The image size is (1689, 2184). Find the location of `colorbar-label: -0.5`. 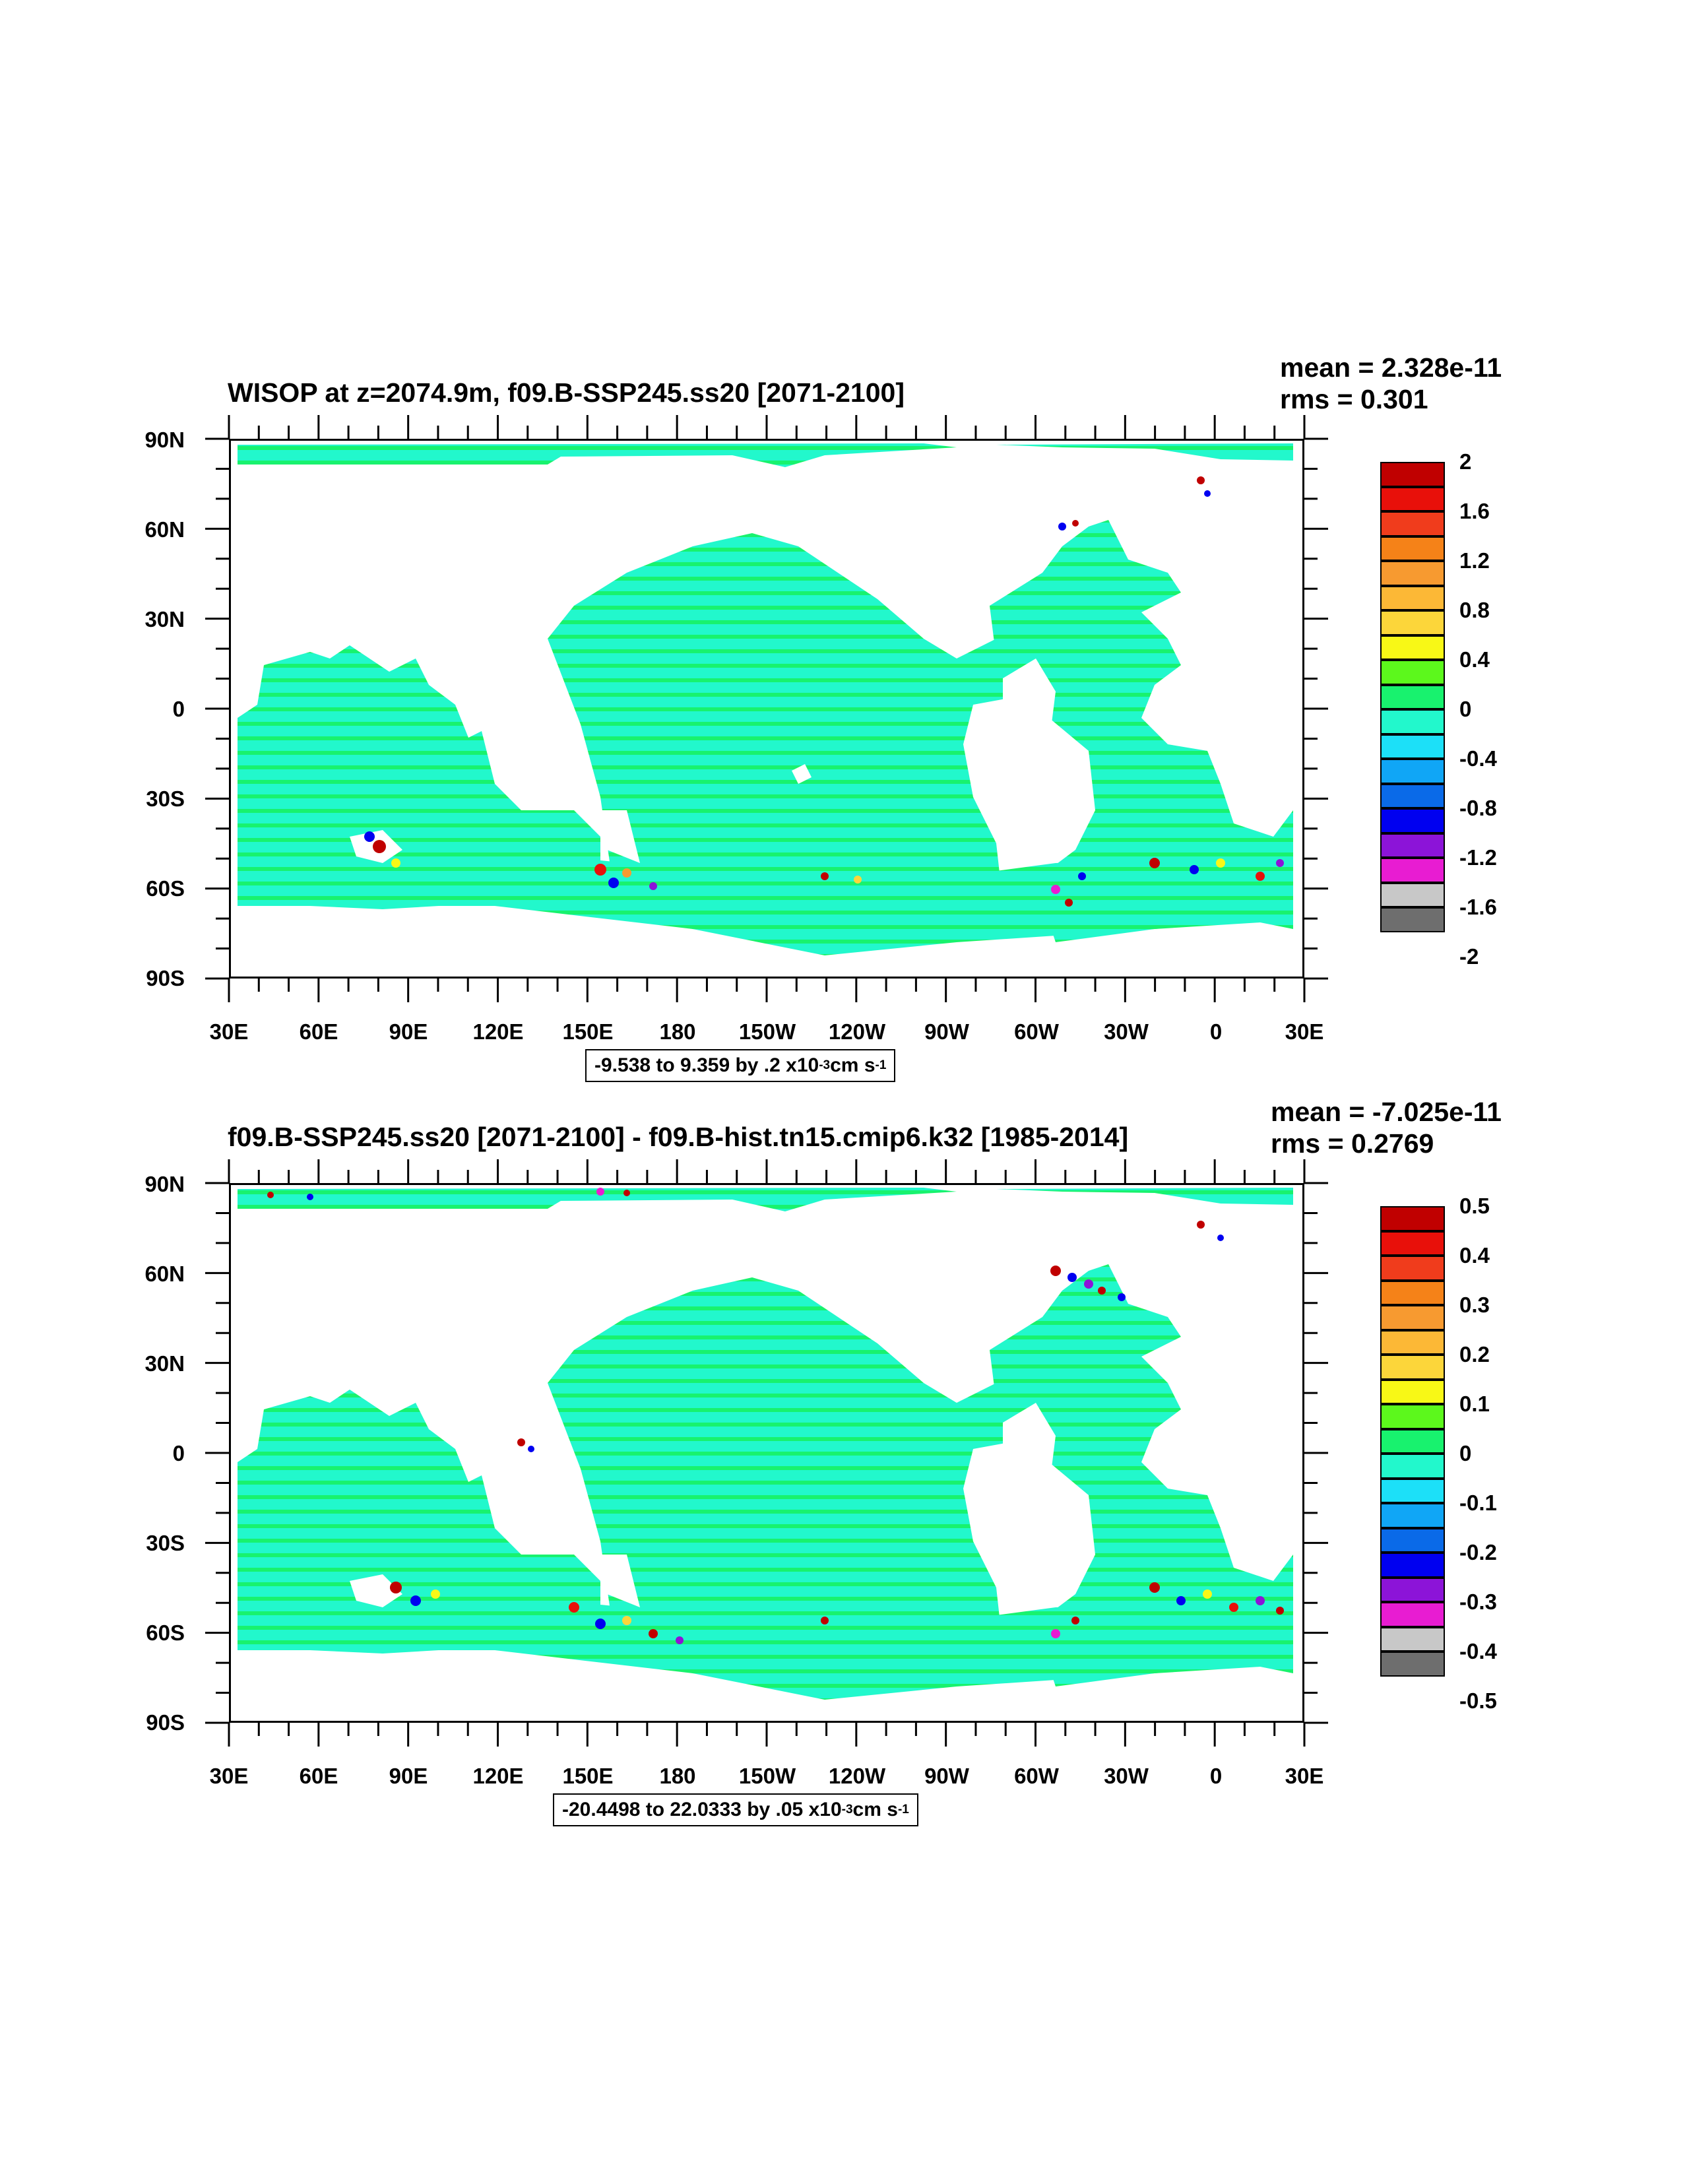

colorbar-label: -0.5 is located at coordinates (1478, 1700).